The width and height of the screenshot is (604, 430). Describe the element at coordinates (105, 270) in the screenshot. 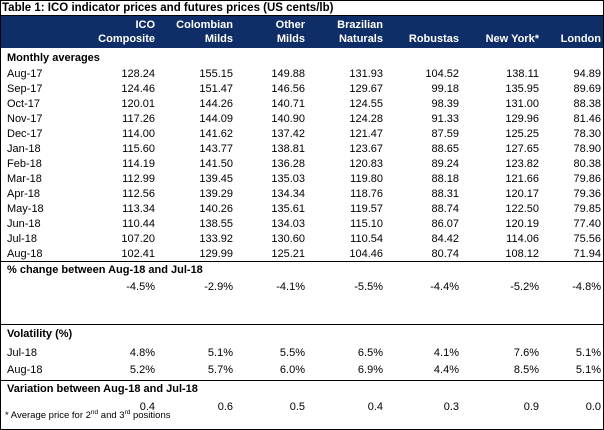

I see `section-heading-pct-change-label: % change between Aug-18 and Jul-18` at that location.